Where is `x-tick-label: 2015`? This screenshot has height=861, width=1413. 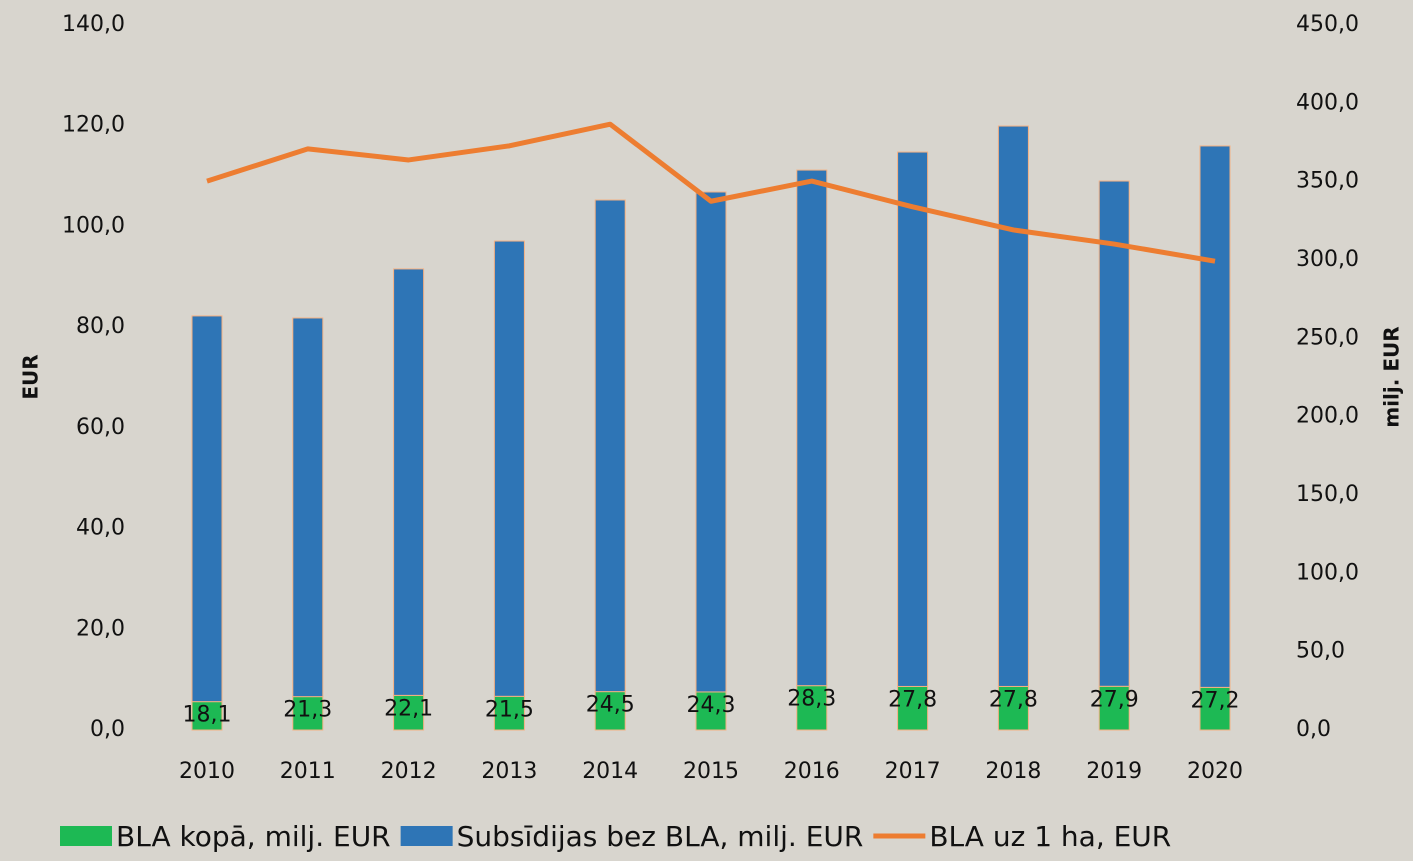 x-tick-label: 2015 is located at coordinates (711, 771).